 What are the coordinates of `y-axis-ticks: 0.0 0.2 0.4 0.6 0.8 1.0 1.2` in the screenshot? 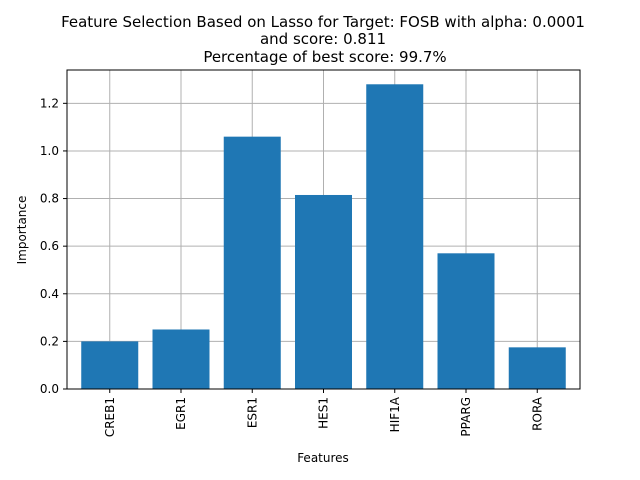 It's located at (53, 246).